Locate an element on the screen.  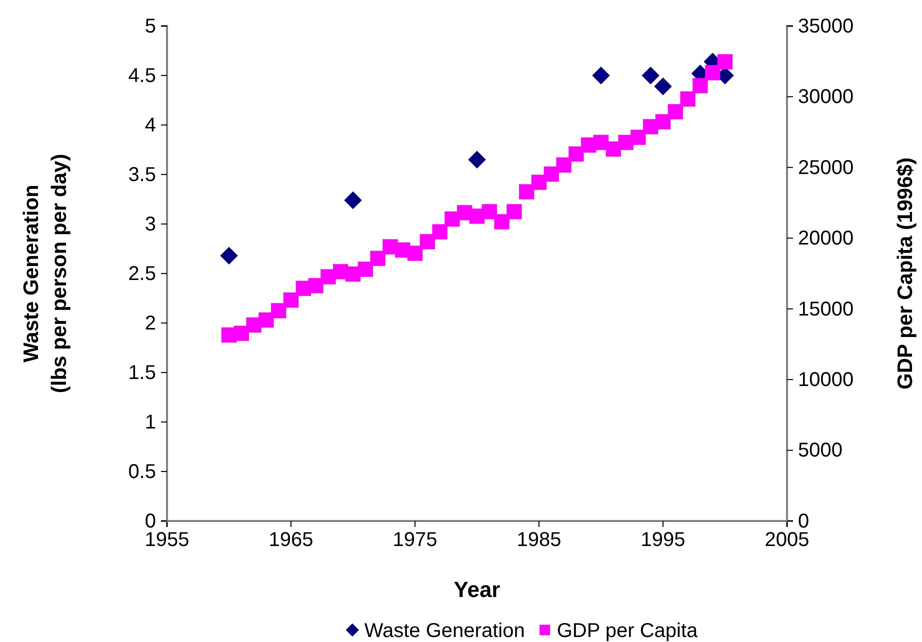
x-tick-label: 1995 is located at coordinates (663, 540).